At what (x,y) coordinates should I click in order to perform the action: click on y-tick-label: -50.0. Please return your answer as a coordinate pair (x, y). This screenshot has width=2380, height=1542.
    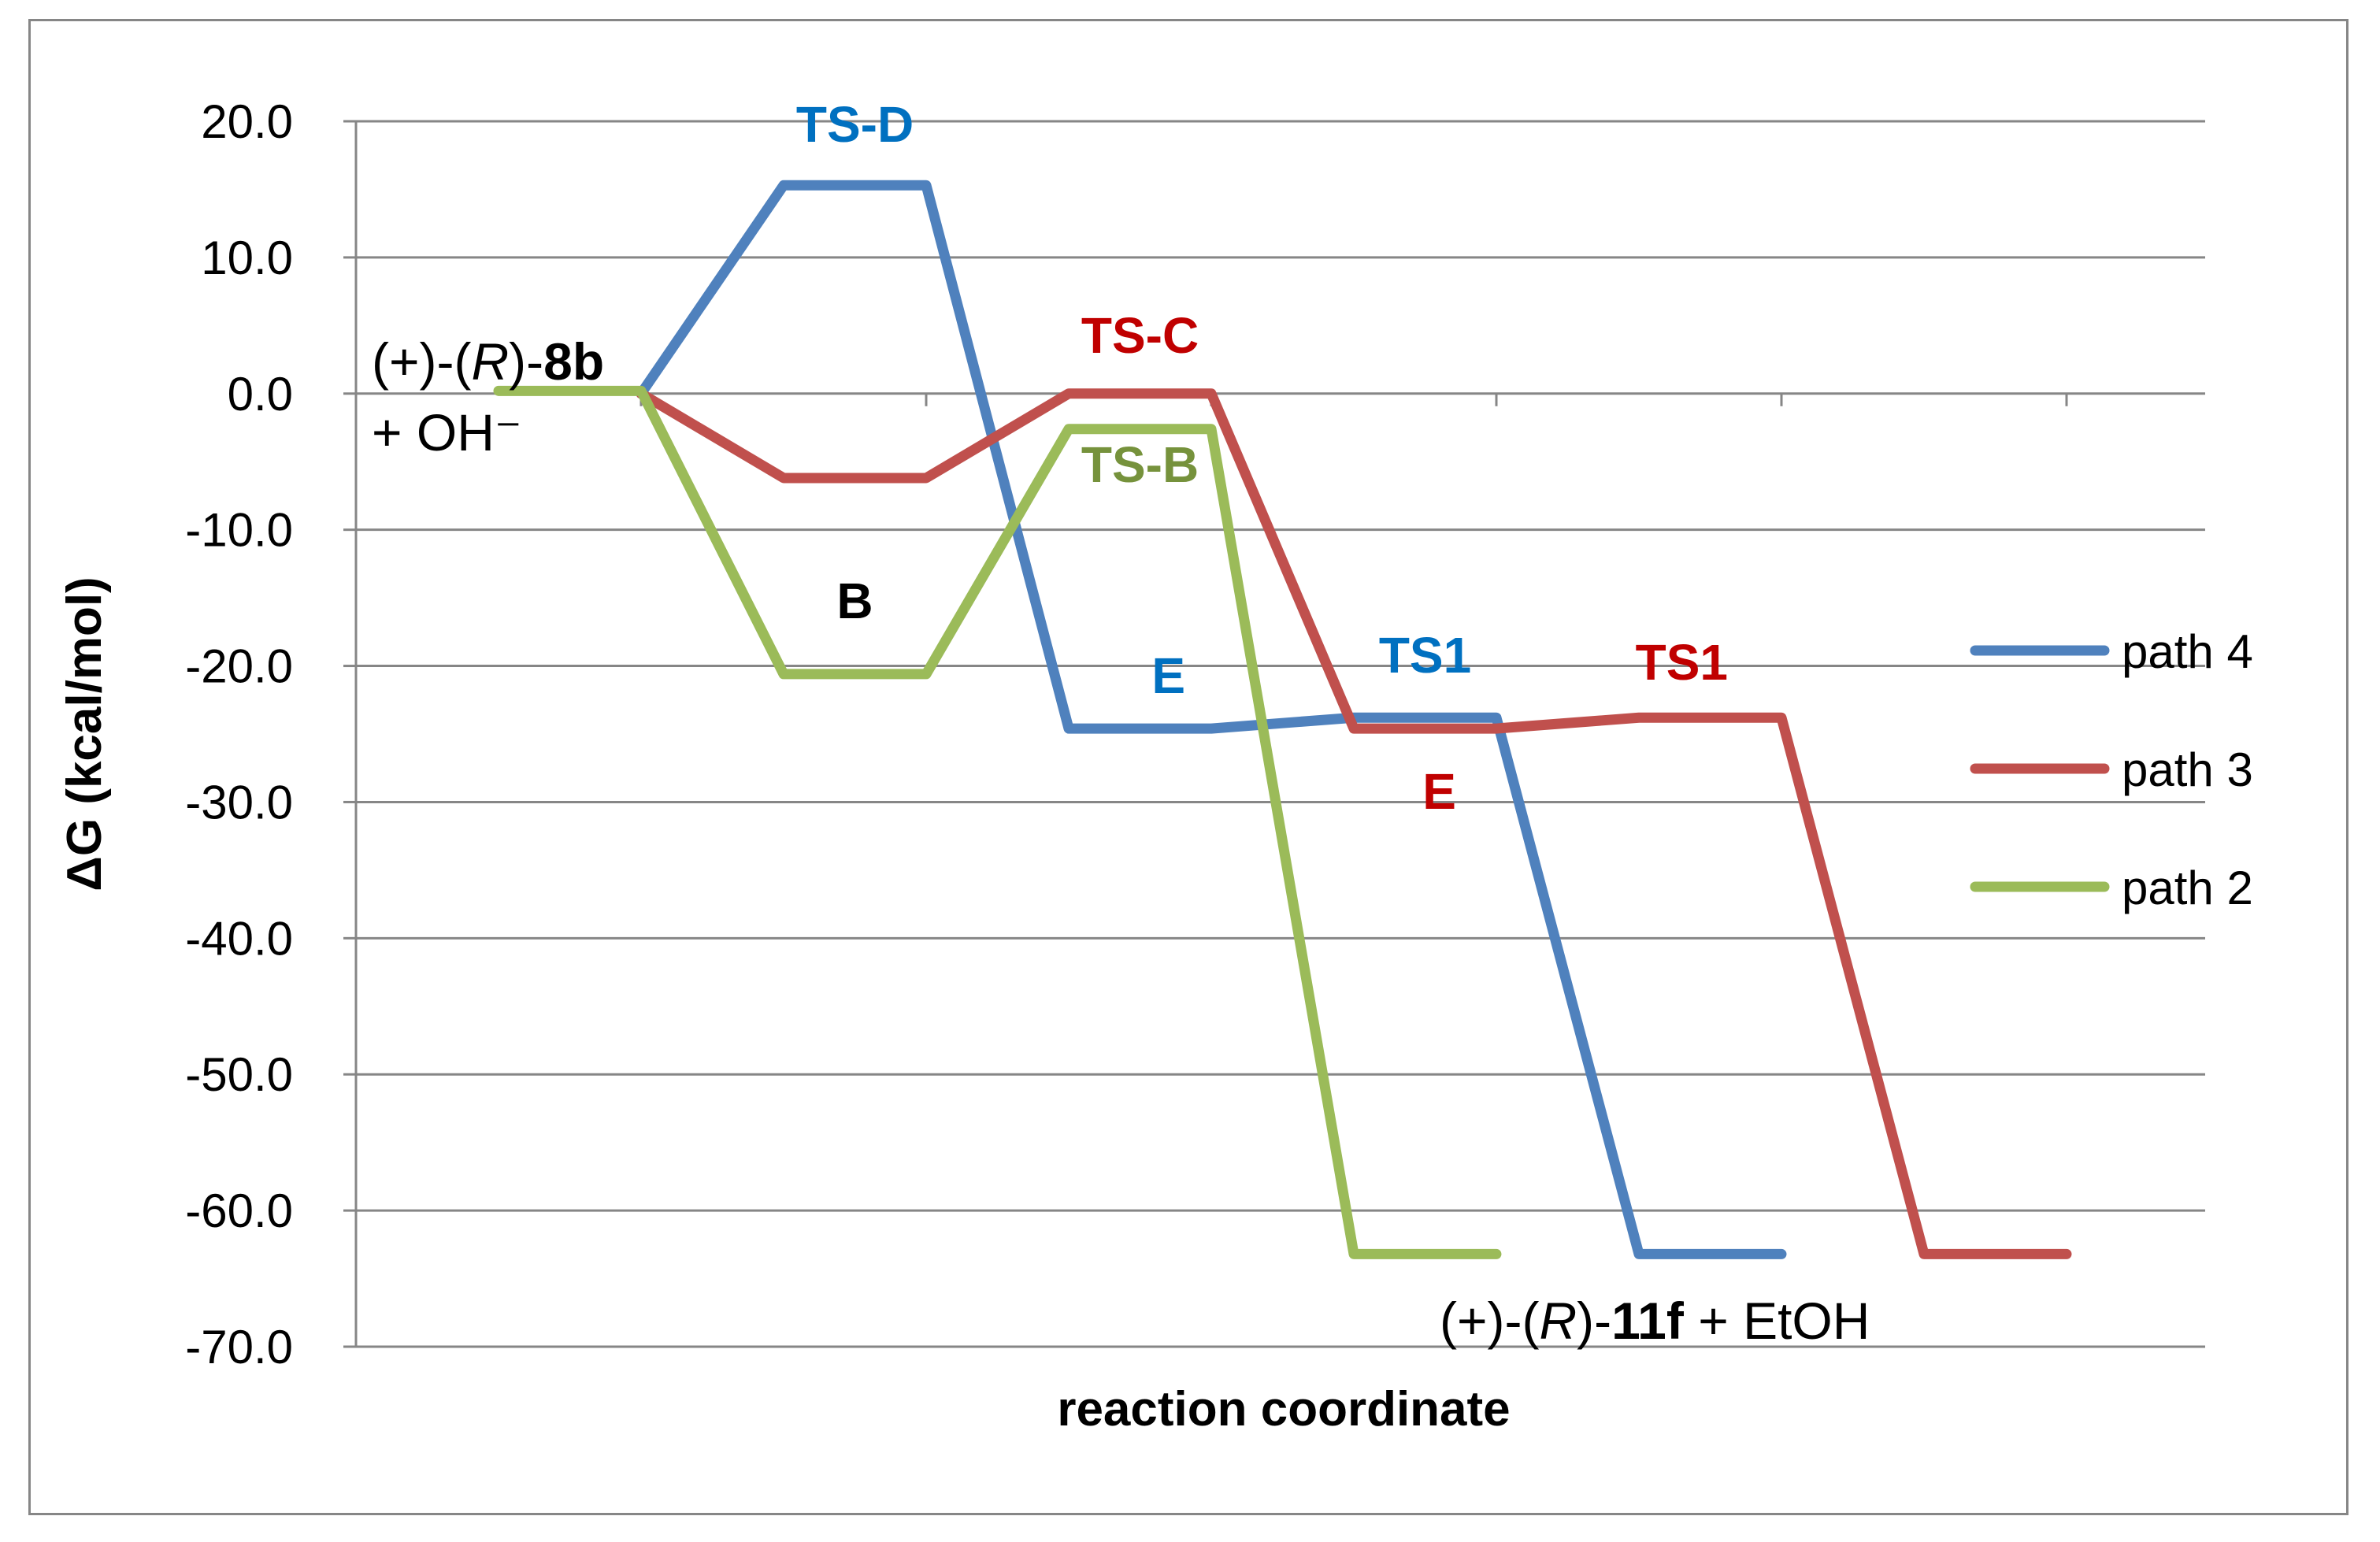
    Looking at the image, I should click on (239, 1074).